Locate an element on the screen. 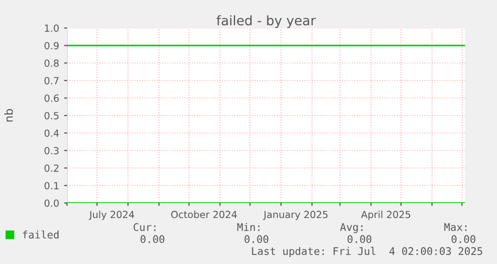  y-tick-label: 0.7 is located at coordinates (51, 80).